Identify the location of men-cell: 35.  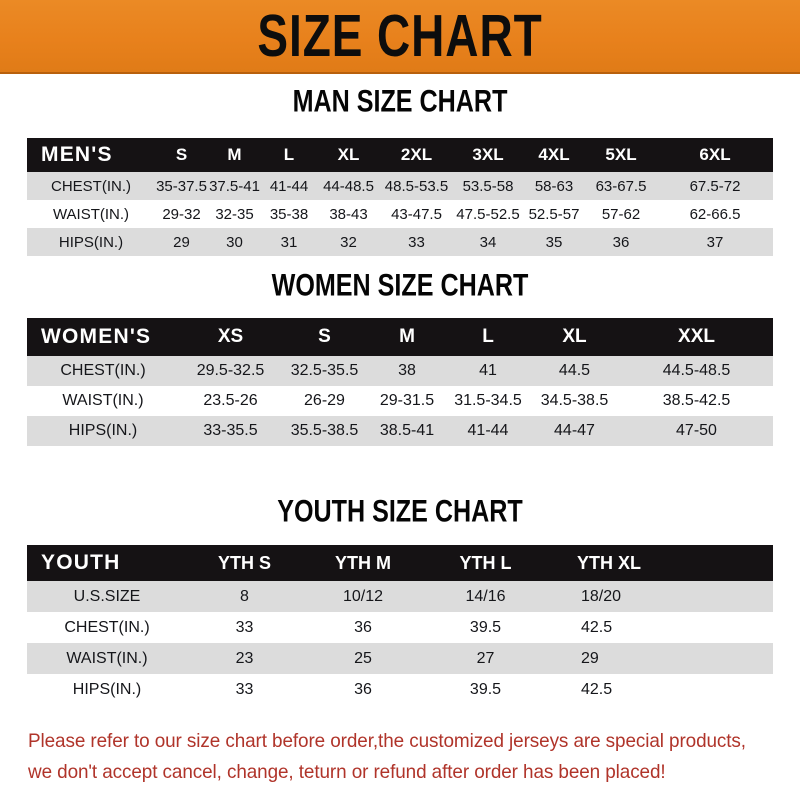
(554, 242).